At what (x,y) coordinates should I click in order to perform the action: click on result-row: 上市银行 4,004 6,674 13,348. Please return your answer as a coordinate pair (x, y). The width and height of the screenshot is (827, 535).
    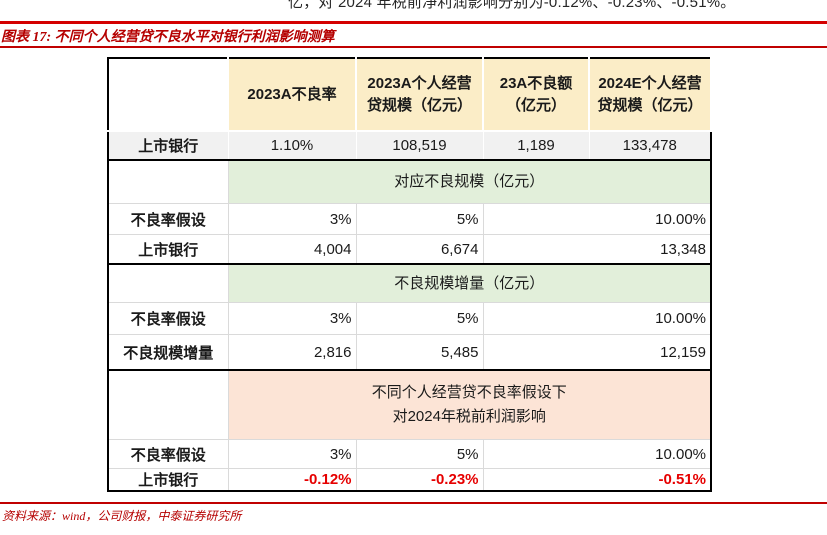
    Looking at the image, I should click on (409, 249).